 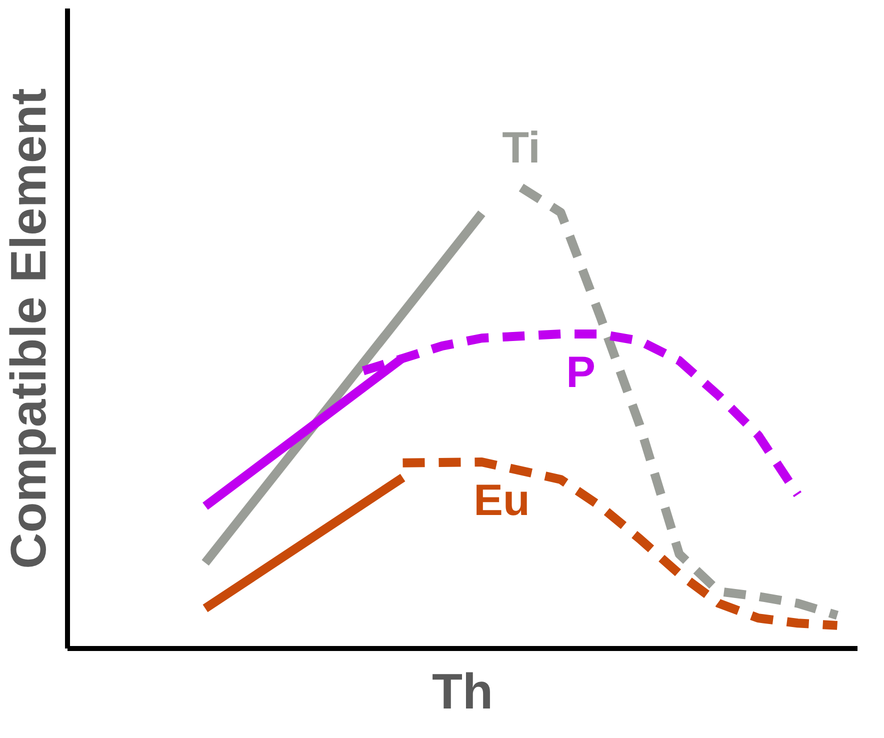 I want to click on series-label: Eu, so click(x=502, y=500).